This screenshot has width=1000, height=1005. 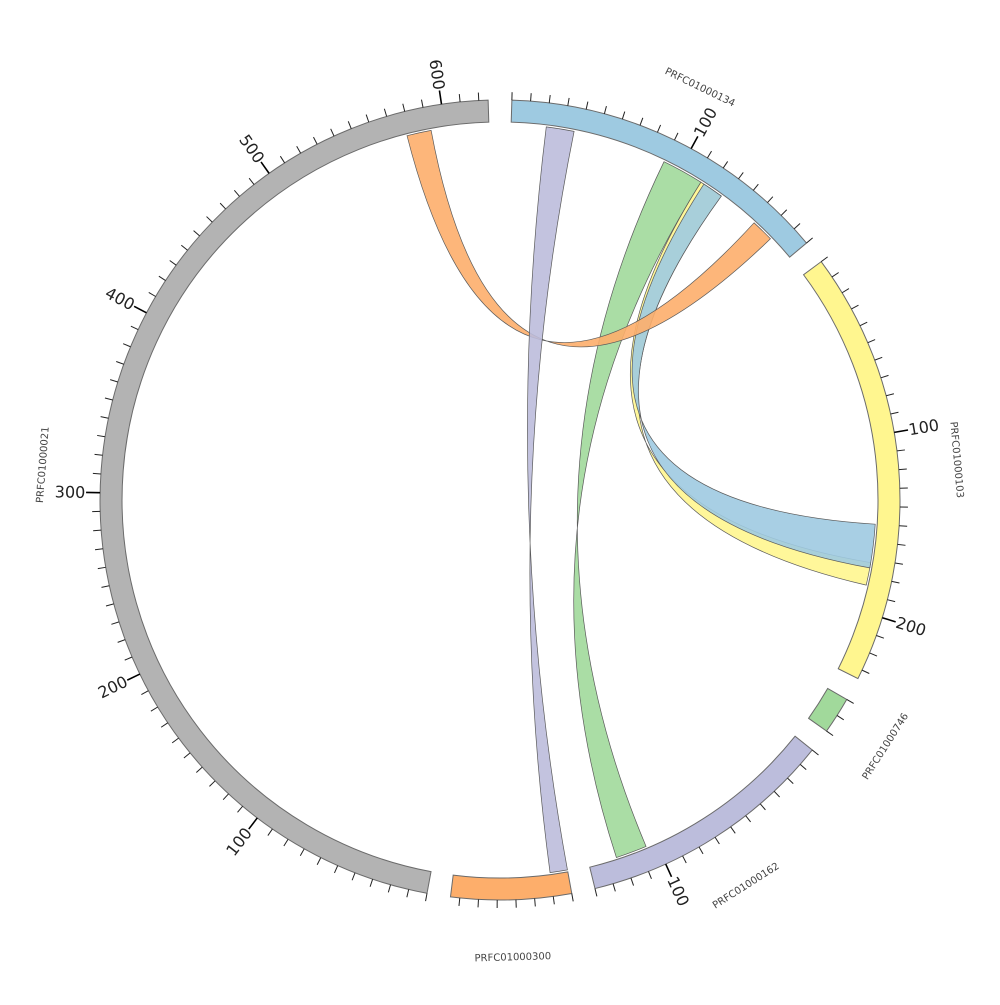 I want to click on tick-label: 500, so click(x=251, y=149).